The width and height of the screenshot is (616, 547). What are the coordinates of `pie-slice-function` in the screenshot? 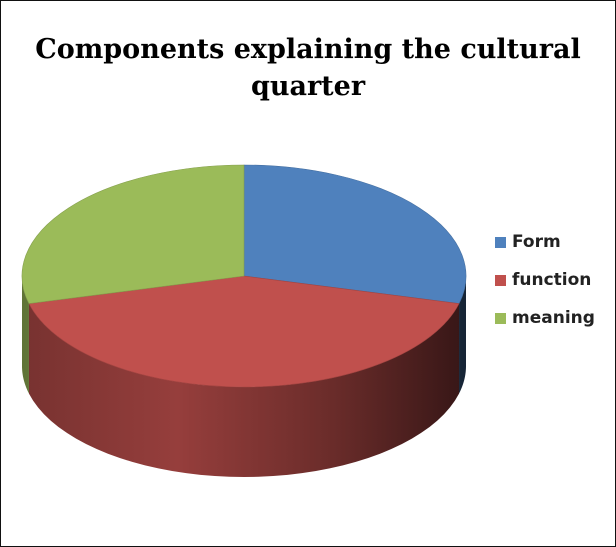 It's located at (244, 331).